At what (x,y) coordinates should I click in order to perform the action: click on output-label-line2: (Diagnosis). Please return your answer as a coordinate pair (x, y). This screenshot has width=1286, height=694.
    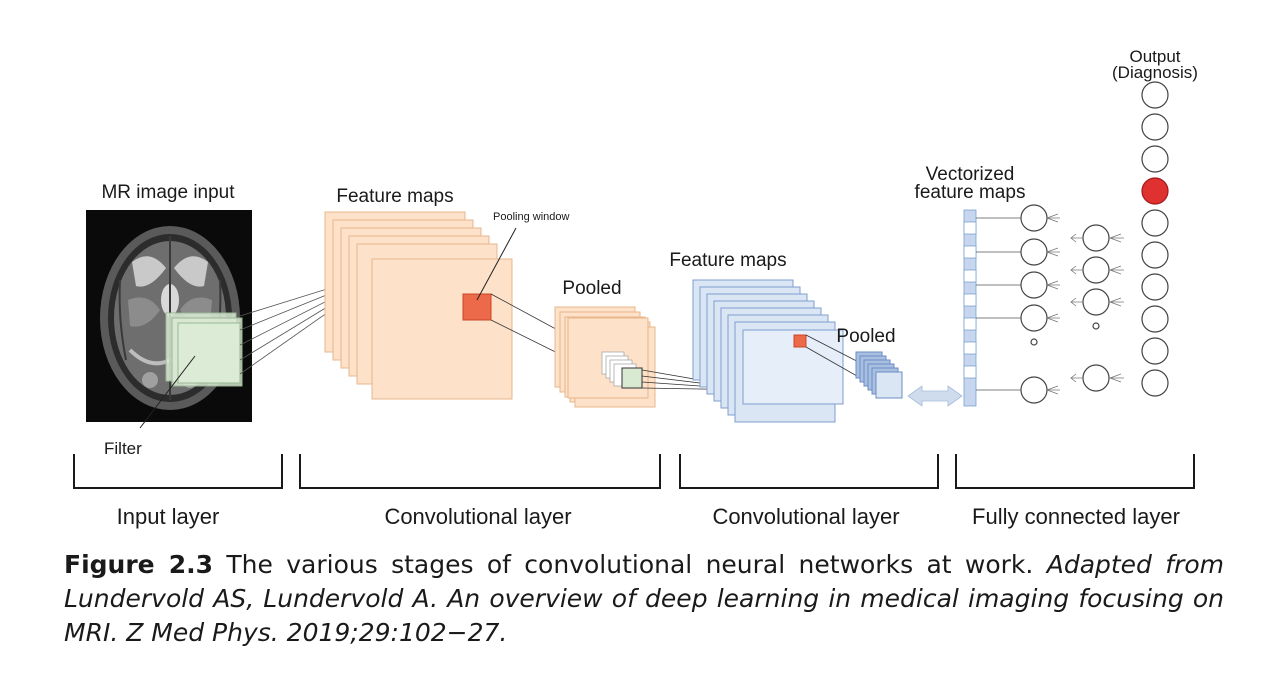
    Looking at the image, I should click on (1155, 72).